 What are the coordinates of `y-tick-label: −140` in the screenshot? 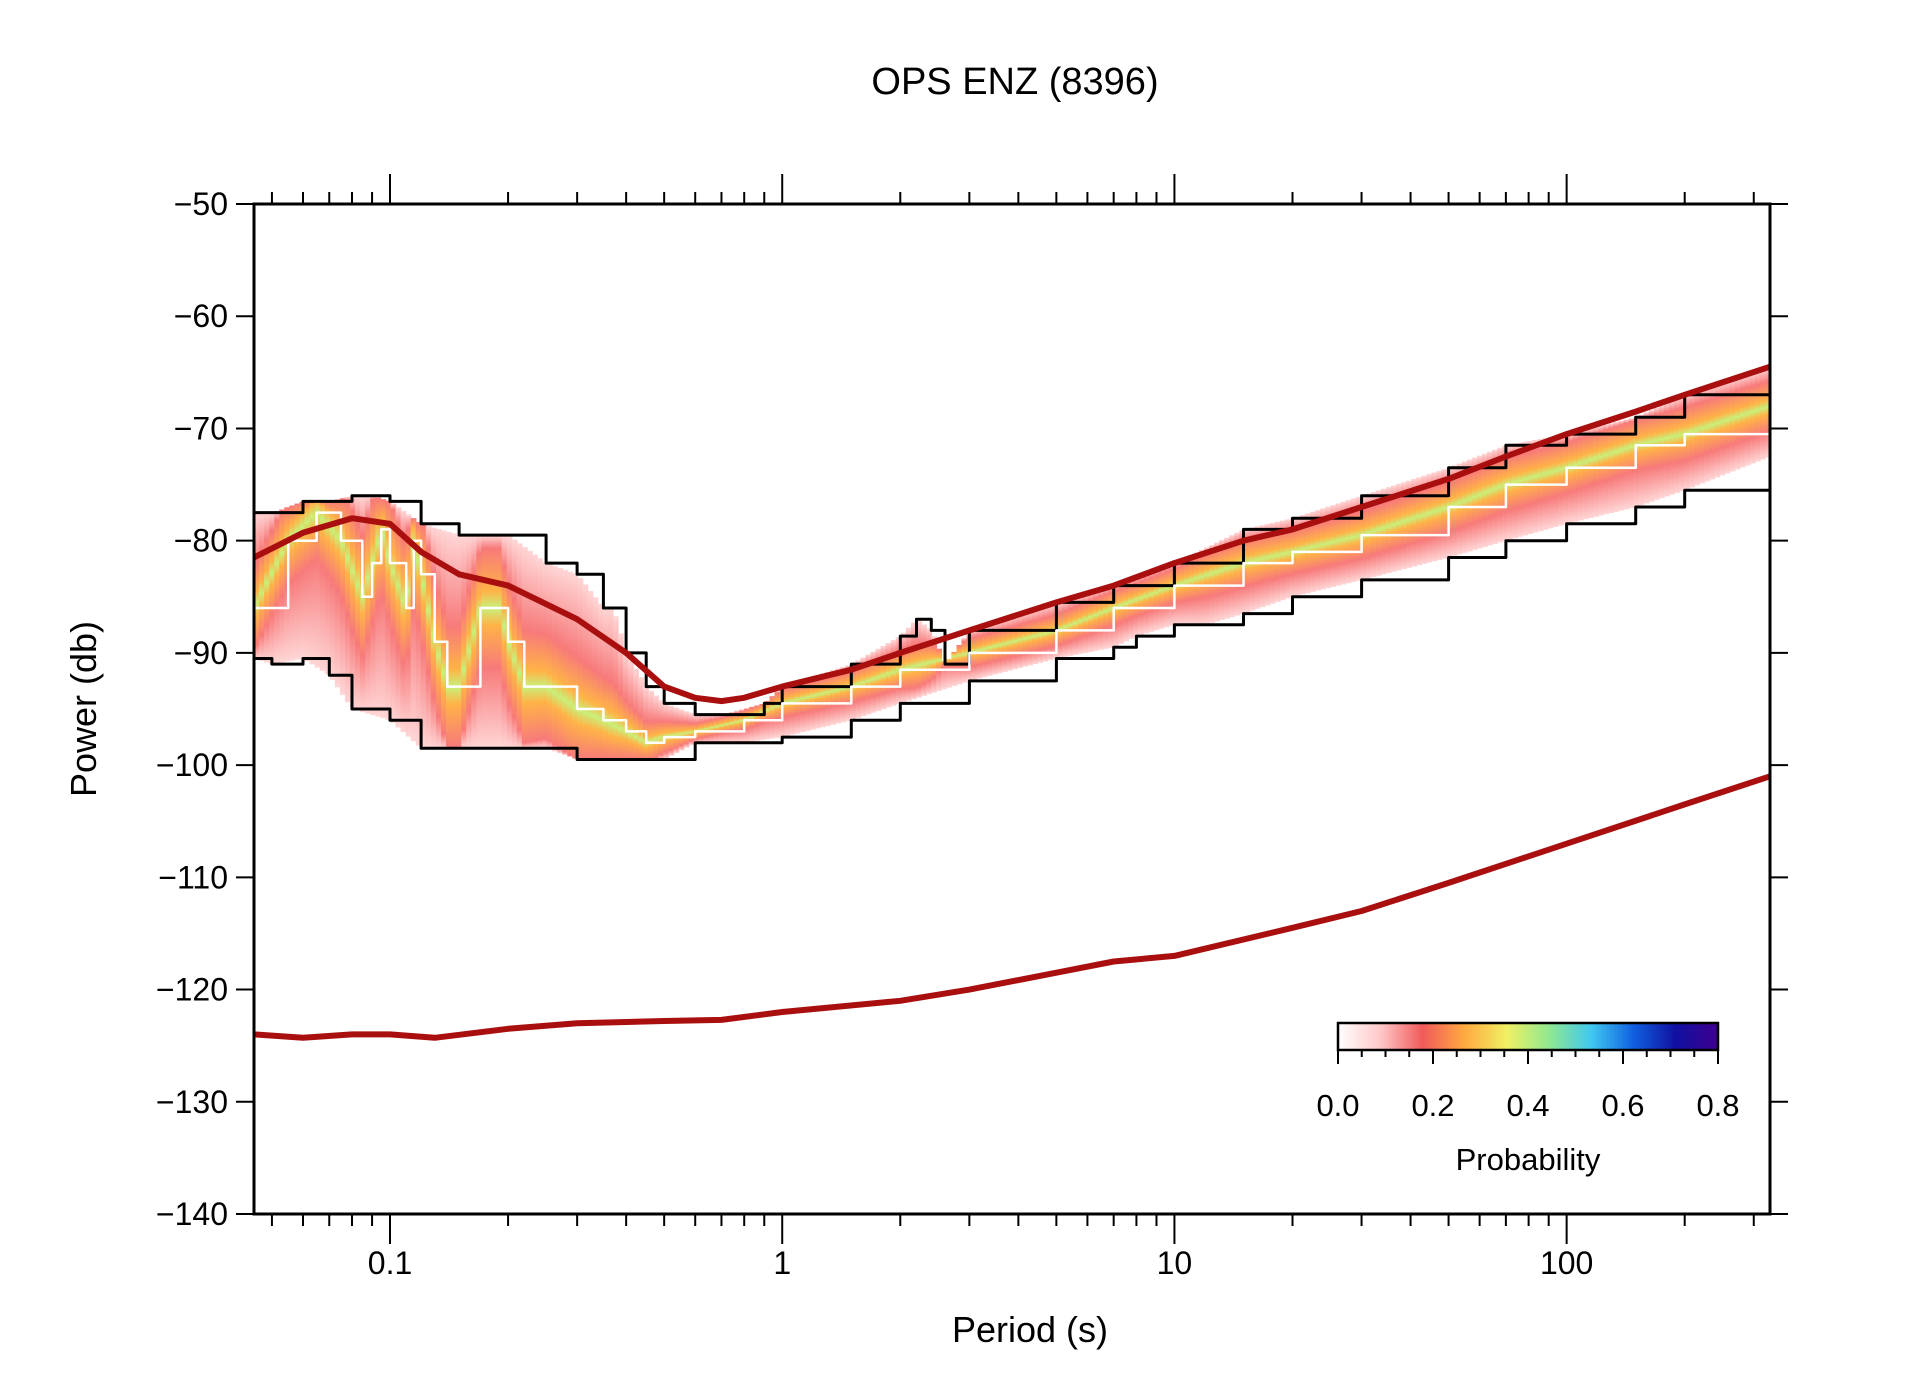 It's located at (192, 1214).